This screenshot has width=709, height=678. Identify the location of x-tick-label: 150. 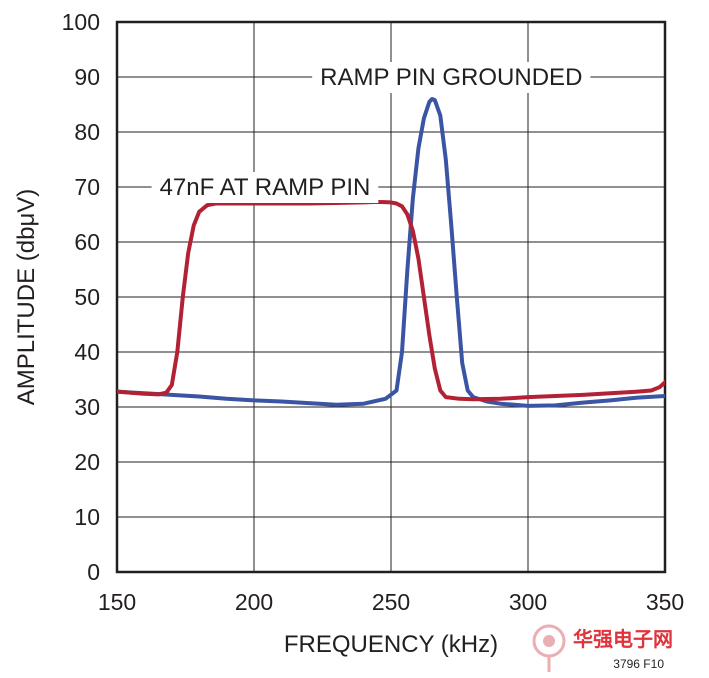
(117, 602).